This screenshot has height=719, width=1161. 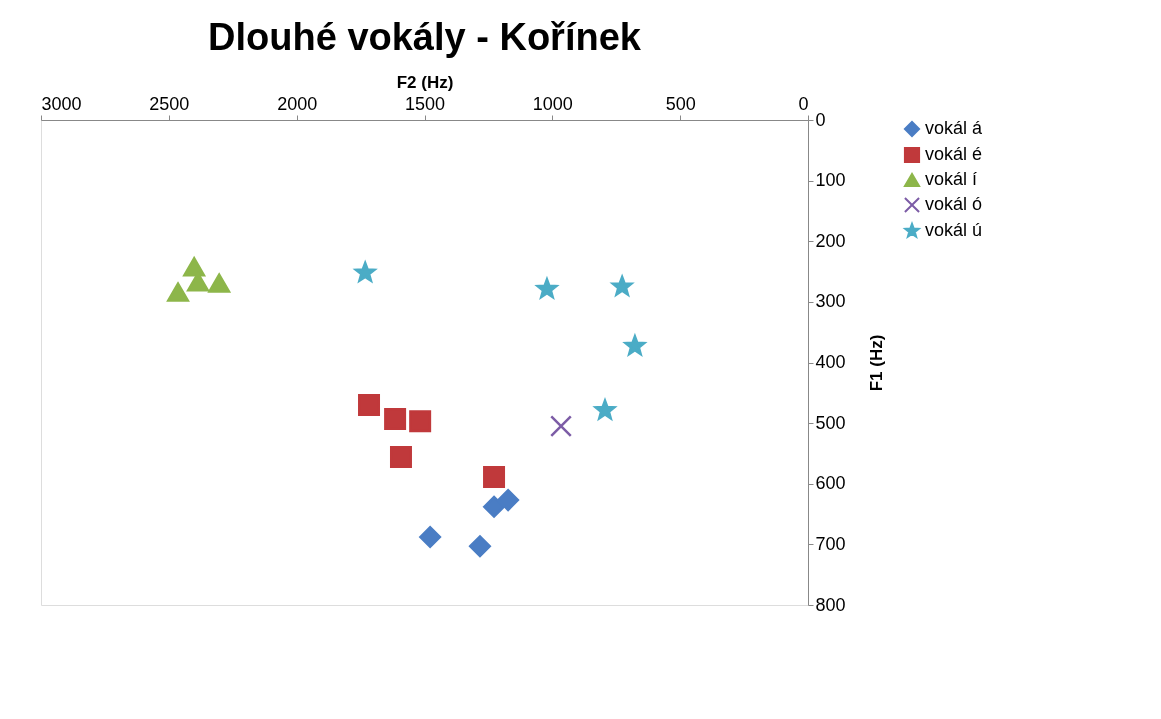 What do you see at coordinates (820, 119) in the screenshot?
I see `y-tick-label: 0` at bounding box center [820, 119].